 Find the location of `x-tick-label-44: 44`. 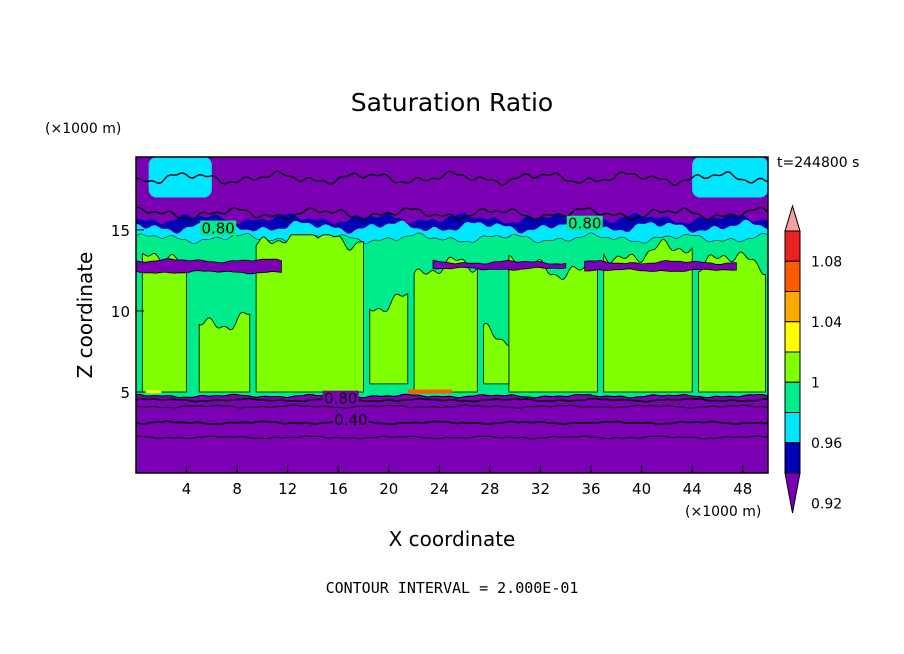

x-tick-label-44: 44 is located at coordinates (692, 489).